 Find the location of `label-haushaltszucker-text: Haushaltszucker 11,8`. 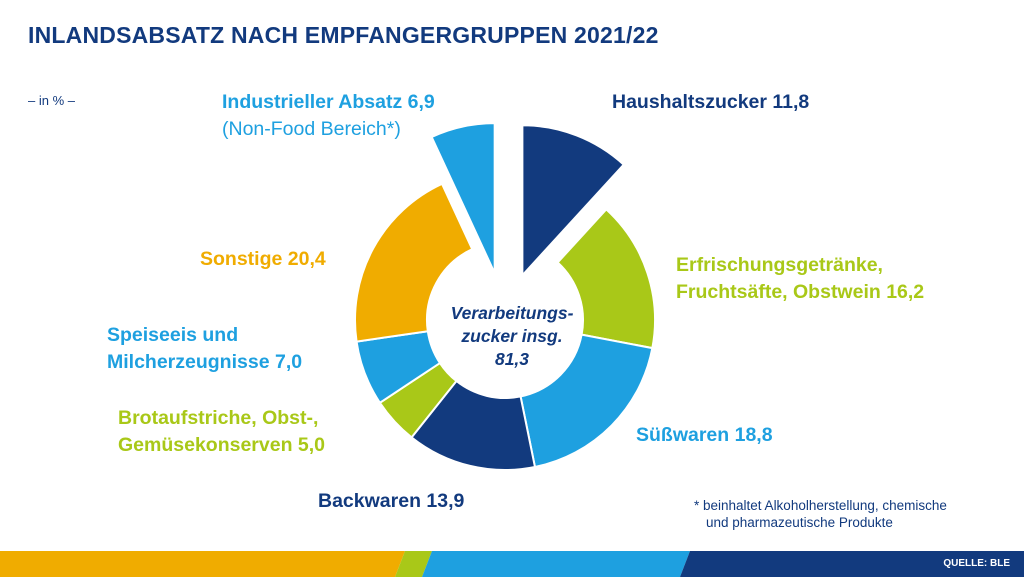

label-haushaltszucker-text: Haushaltszucker 11,8 is located at coordinates (711, 102).